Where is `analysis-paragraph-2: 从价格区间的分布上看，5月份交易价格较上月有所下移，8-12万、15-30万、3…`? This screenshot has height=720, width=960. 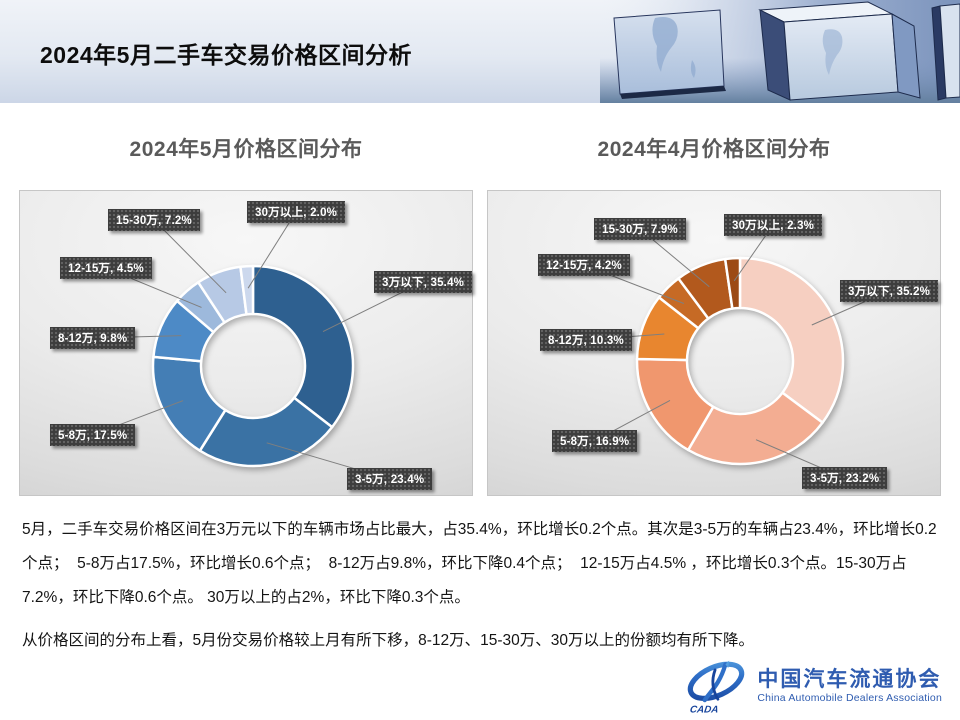 analysis-paragraph-2: 从价格区间的分布上看，5月份交易价格较上月有所下移，8-12万、15-30万、3… is located at coordinates (388, 640).